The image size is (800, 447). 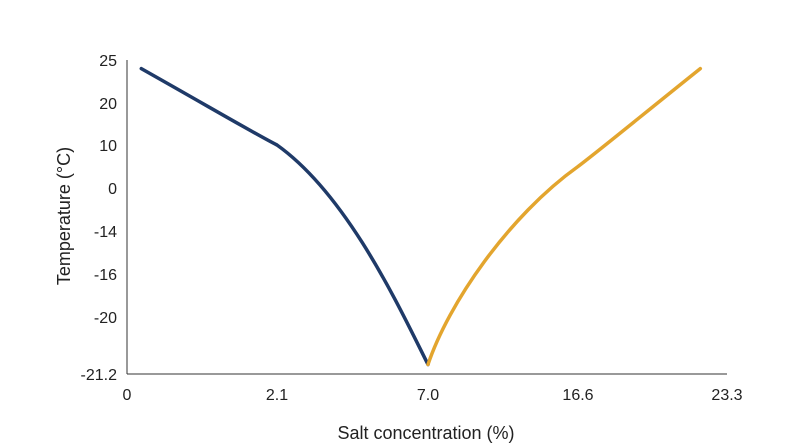 What do you see at coordinates (99, 375) in the screenshot?
I see `y-tick-label: -21.2` at bounding box center [99, 375].